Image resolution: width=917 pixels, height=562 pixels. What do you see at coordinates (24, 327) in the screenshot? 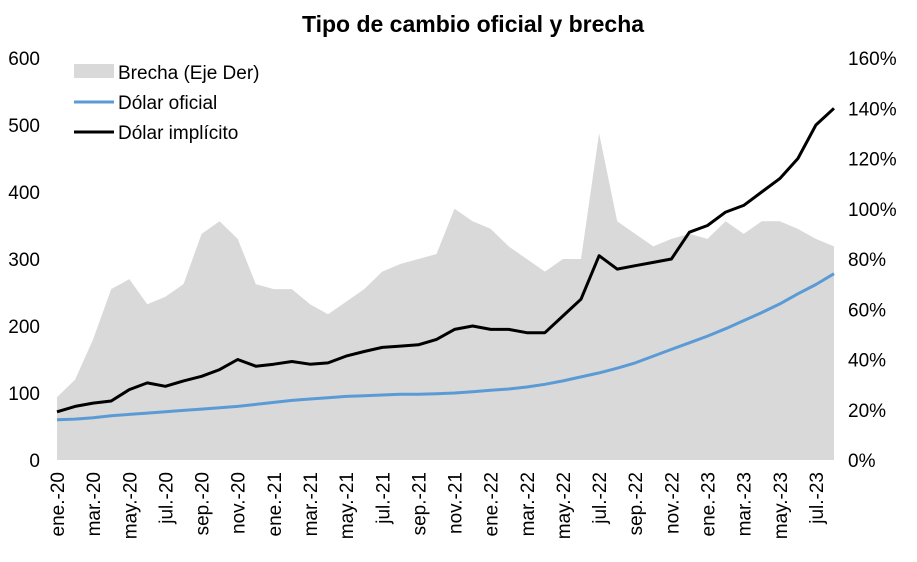
I see `left-tick-label: 200` at bounding box center [24, 327].